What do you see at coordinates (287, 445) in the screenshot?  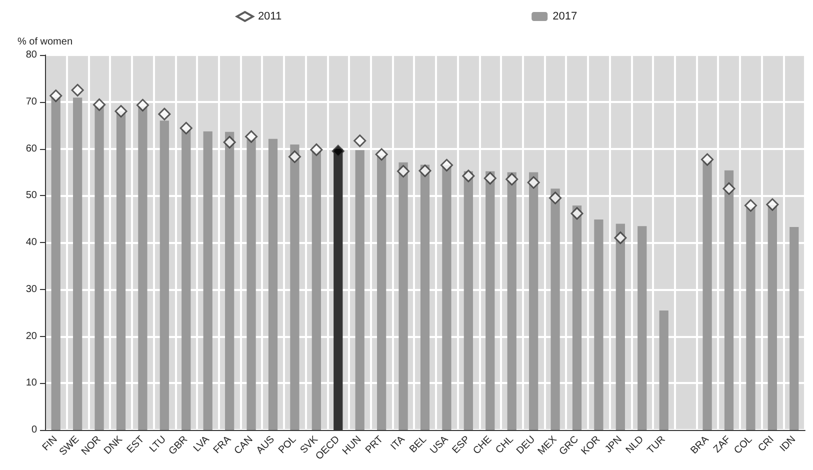 I see `x-tick-label: POL` at bounding box center [287, 445].